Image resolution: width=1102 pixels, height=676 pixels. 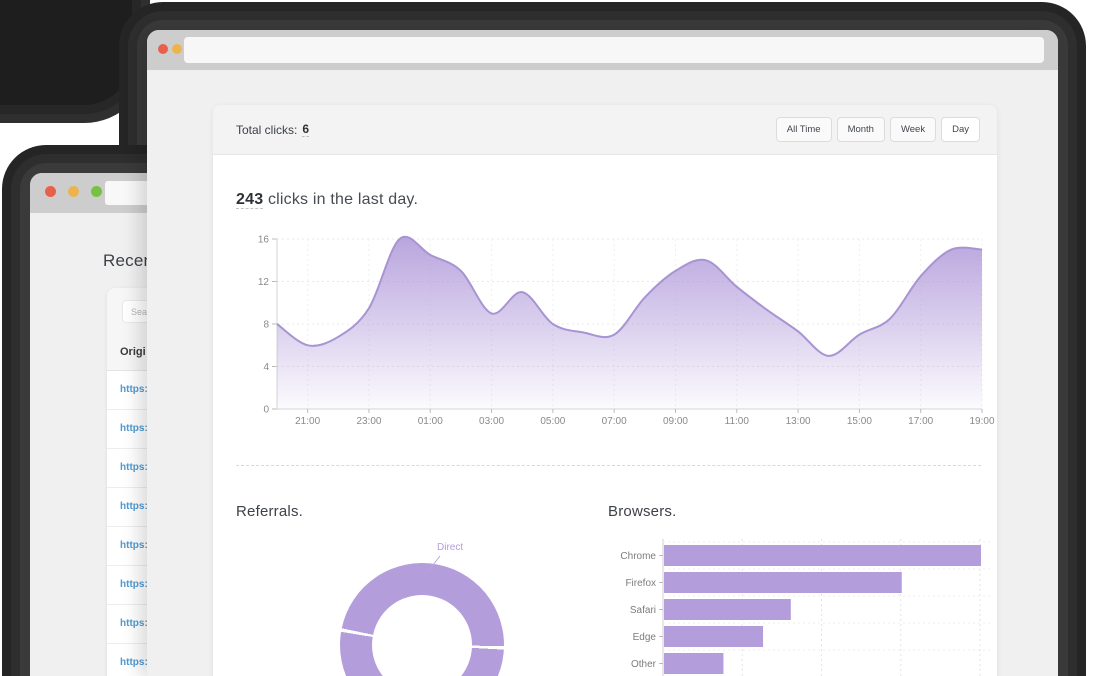 I want to click on front-titlebar, so click(x=602, y=50).